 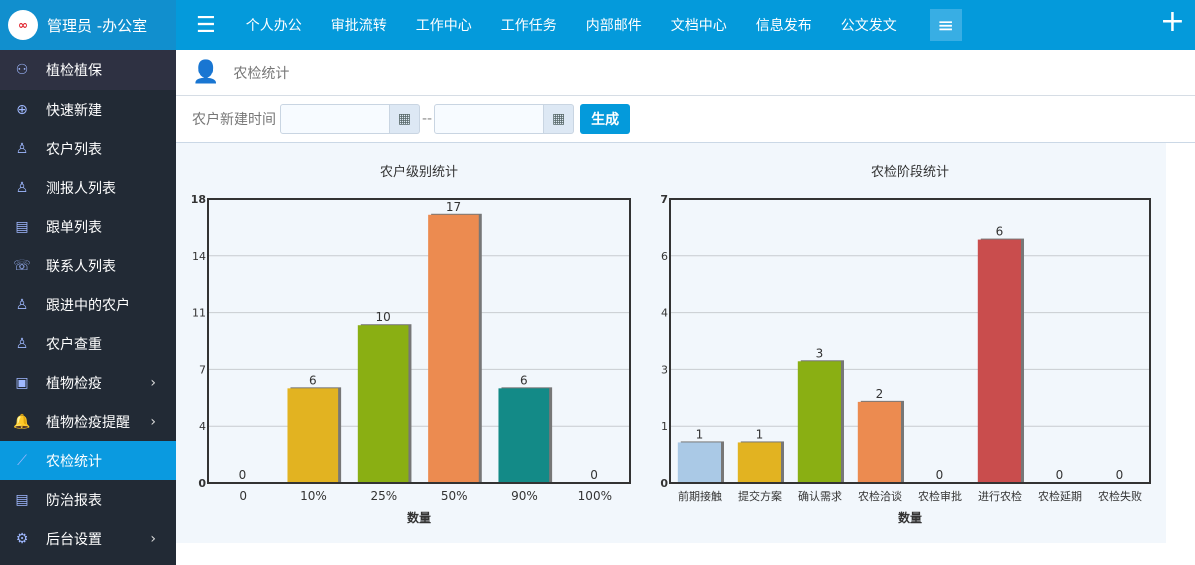 I want to click on sidebar-item: ♙ 跟进中的农户, so click(x=88, y=304).